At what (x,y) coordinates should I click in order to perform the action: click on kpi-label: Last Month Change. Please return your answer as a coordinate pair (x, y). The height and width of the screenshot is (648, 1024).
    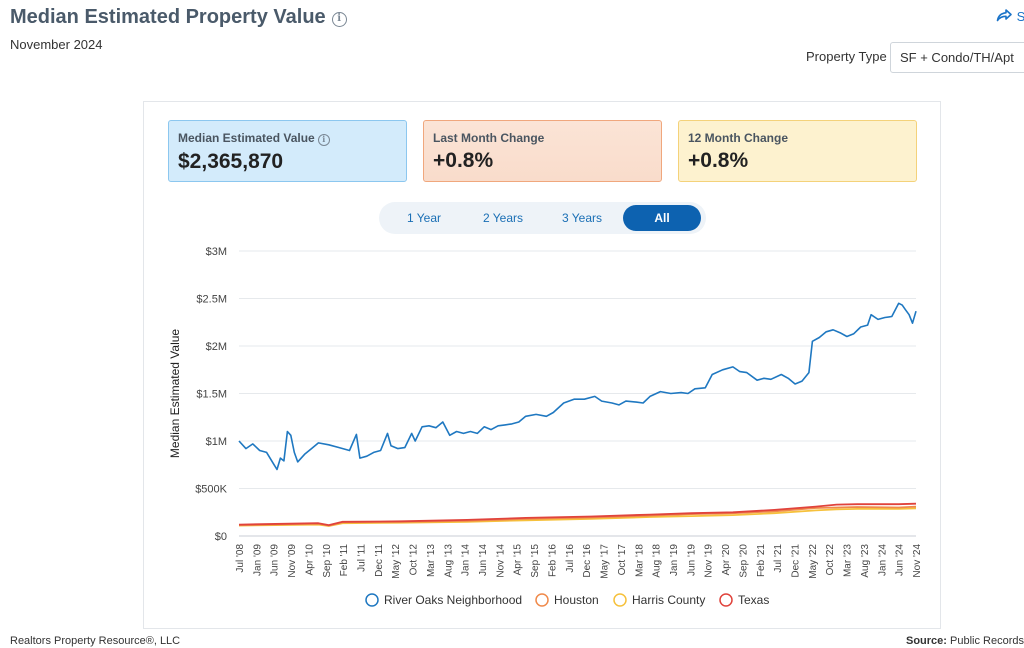
    Looking at the image, I should click on (489, 138).